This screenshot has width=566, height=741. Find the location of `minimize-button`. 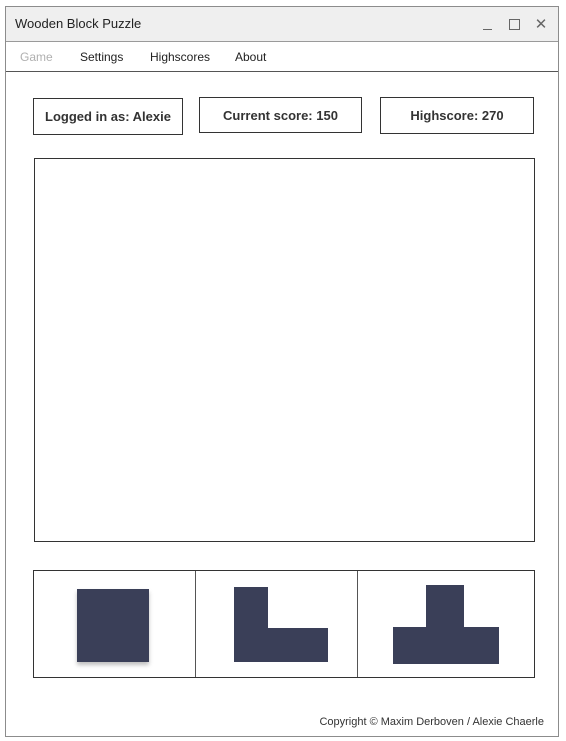

minimize-button is located at coordinates (487, 24).